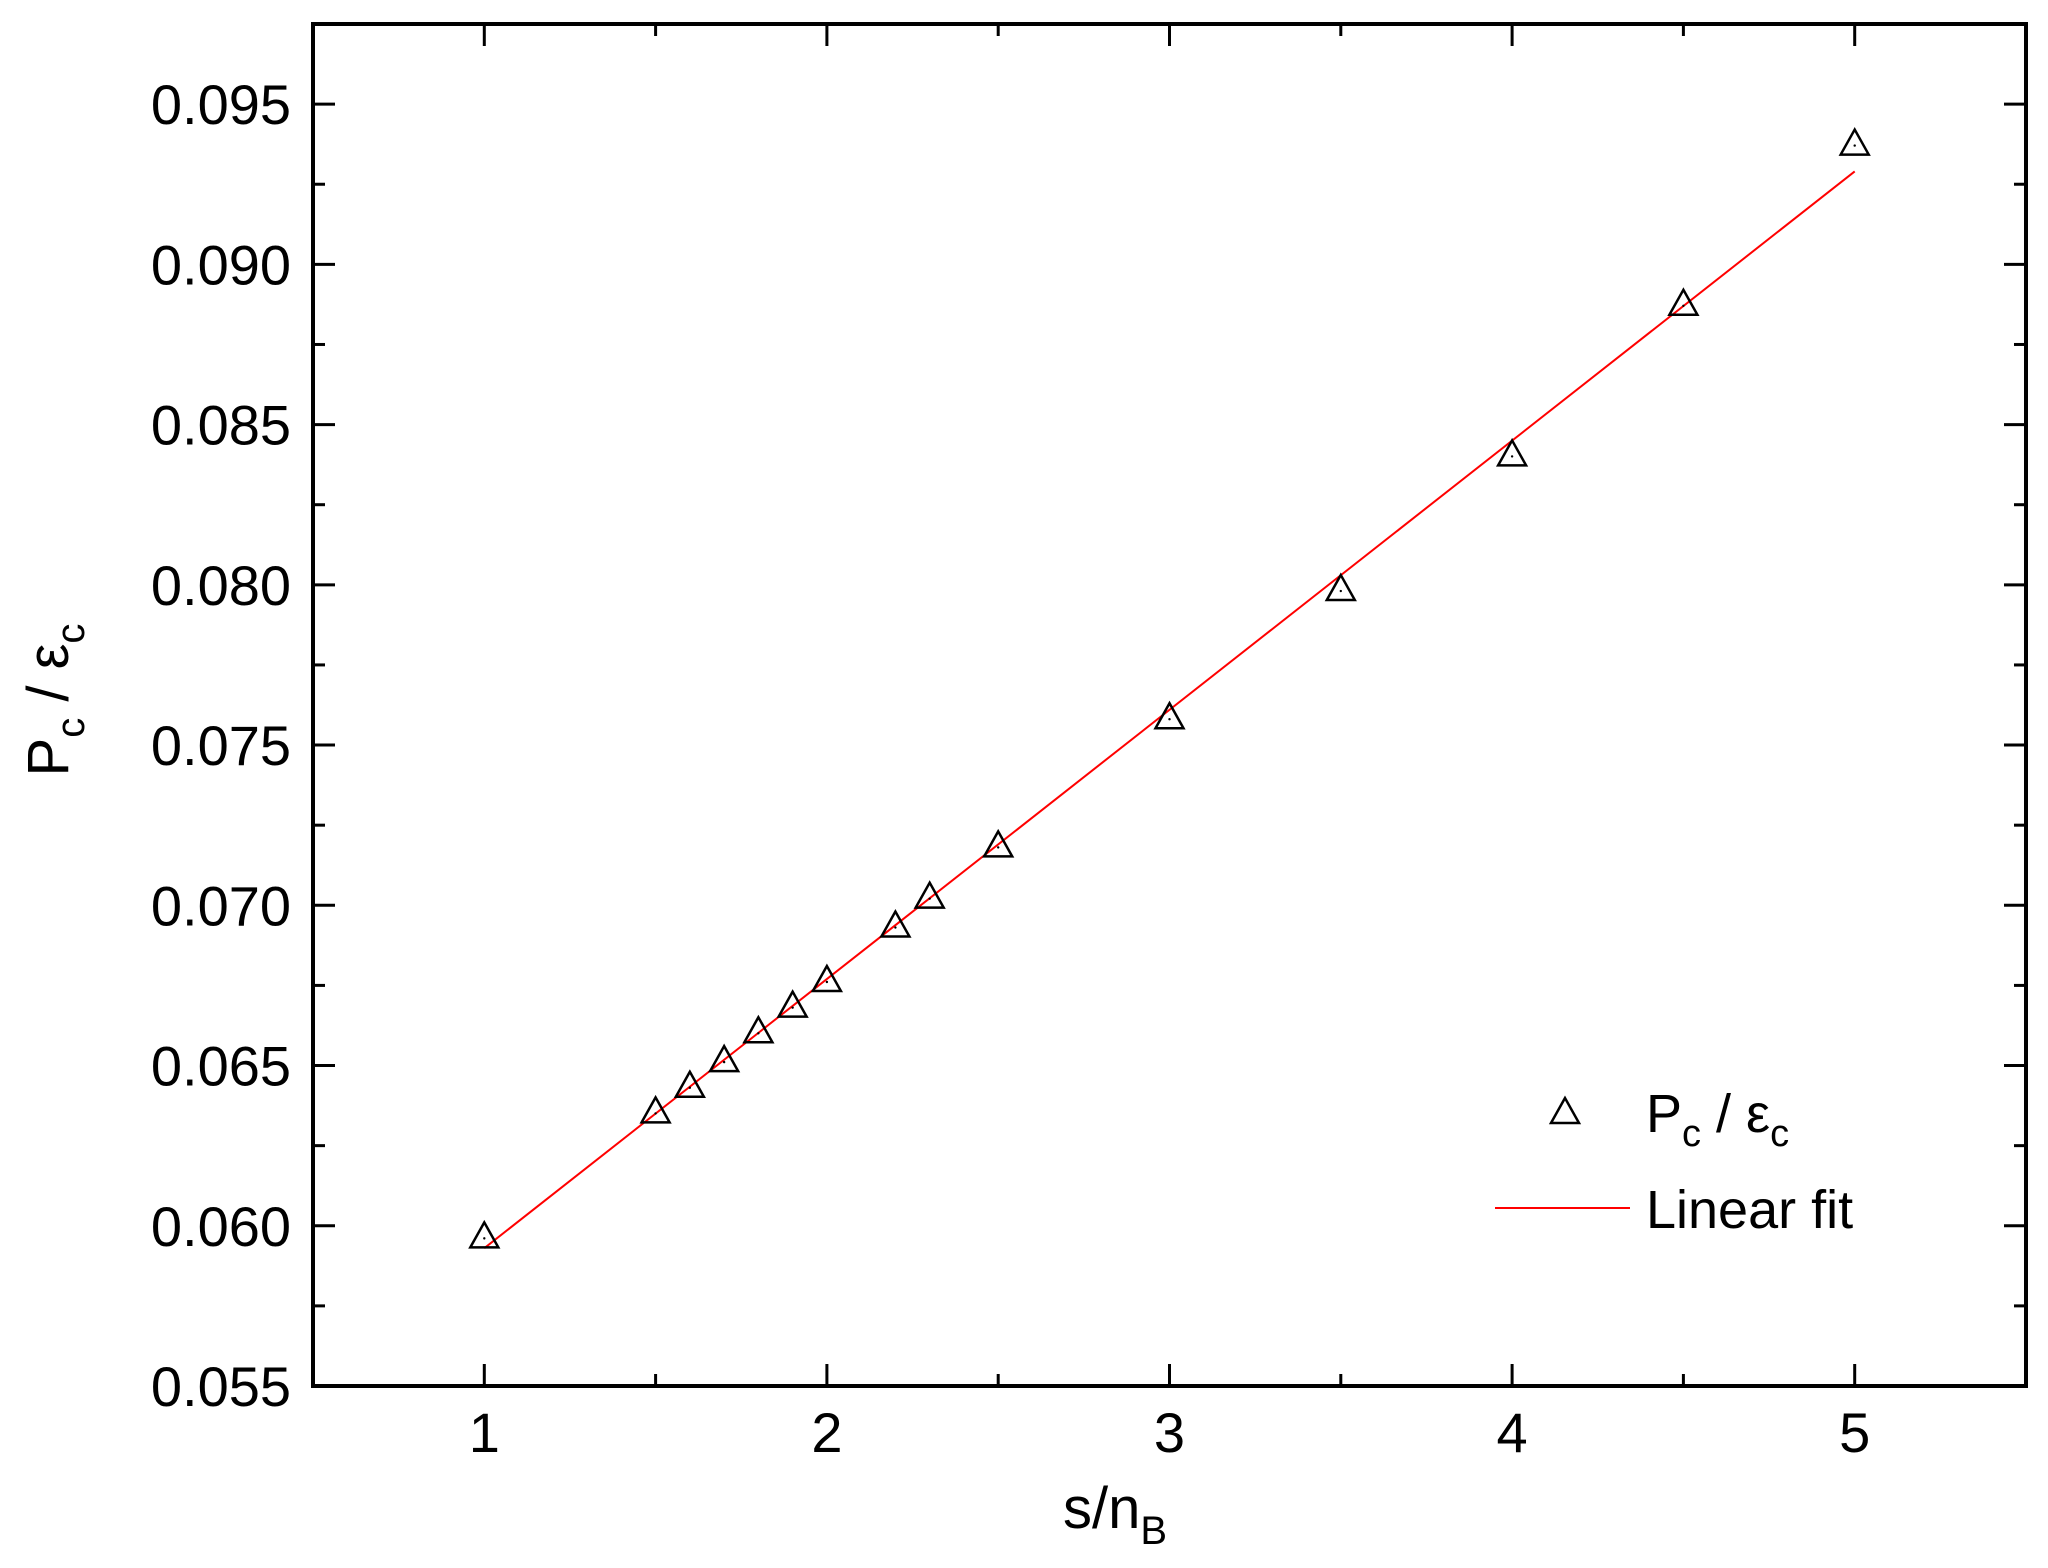  What do you see at coordinates (221, 1386) in the screenshot?
I see `y-tick-label: 0.055` at bounding box center [221, 1386].